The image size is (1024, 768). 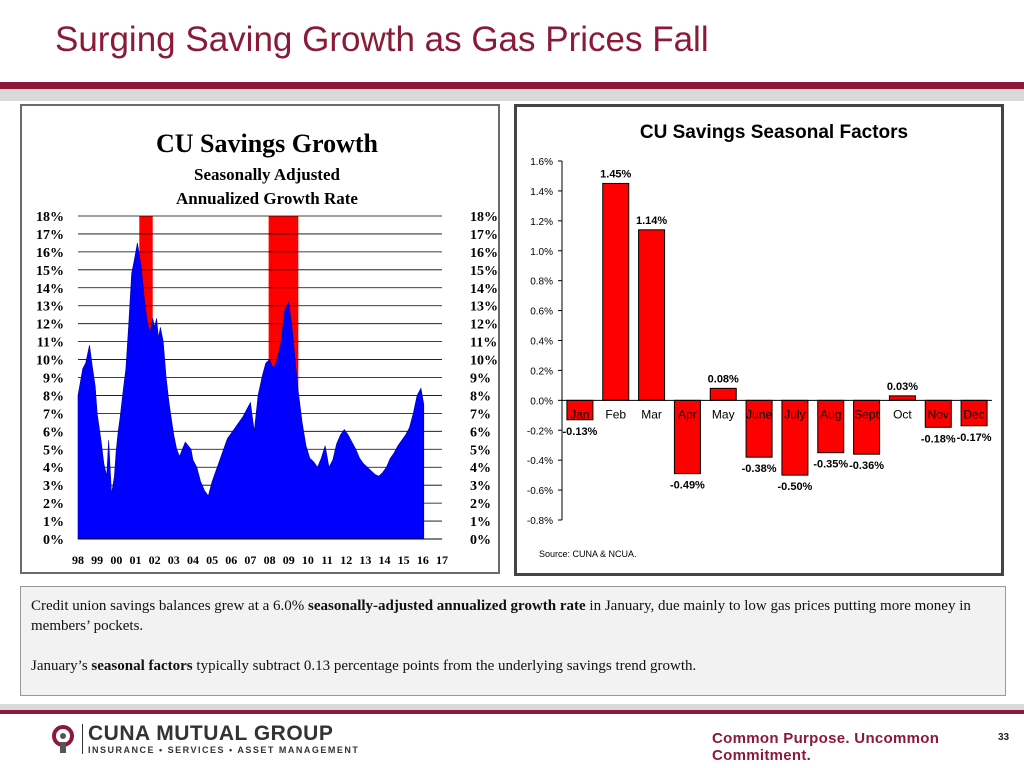 I want to click on x-category-label: Oct, so click(x=902, y=414).